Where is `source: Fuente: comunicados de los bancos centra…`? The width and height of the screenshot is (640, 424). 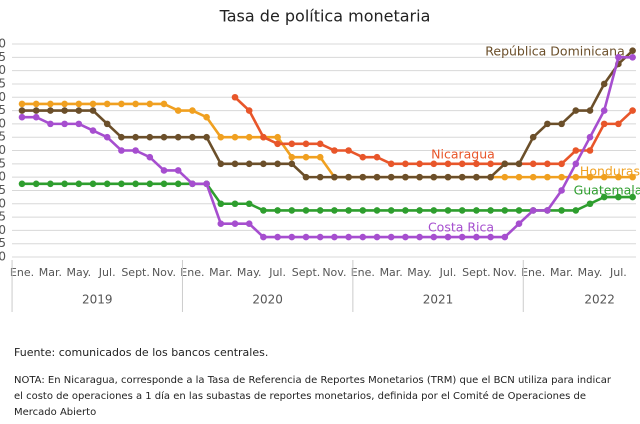 source: Fuente: comunicados de los bancos centra… is located at coordinates (141, 352).